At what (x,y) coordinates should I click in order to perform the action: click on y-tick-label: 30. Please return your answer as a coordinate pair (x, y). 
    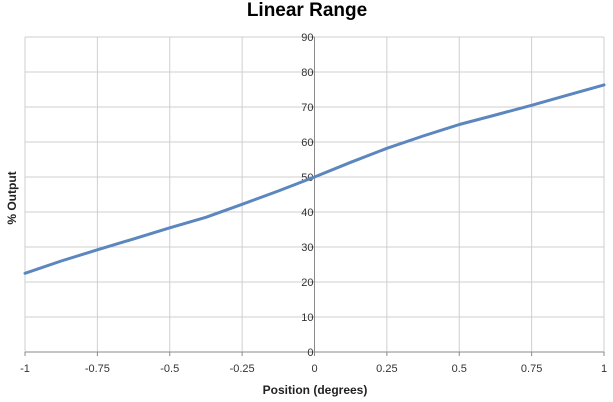
    Looking at the image, I should click on (307, 248).